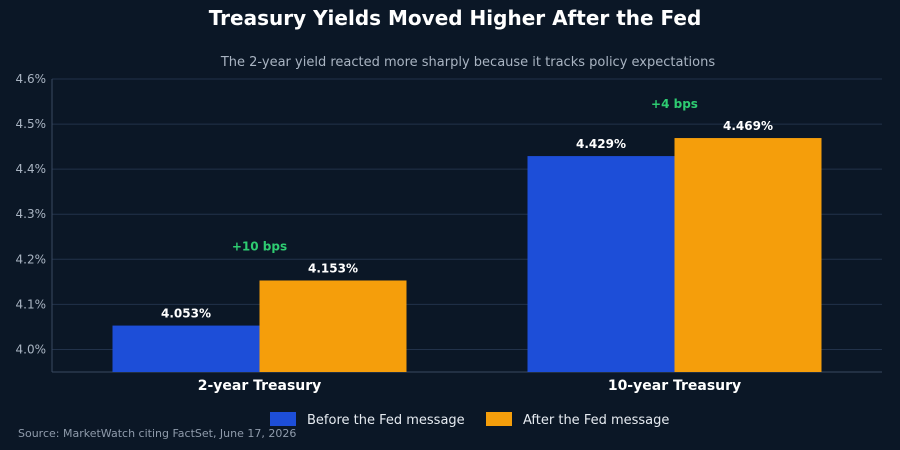 Image resolution: width=900 pixels, height=450 pixels. I want to click on legend-label: Before the Fed message, so click(386, 420).